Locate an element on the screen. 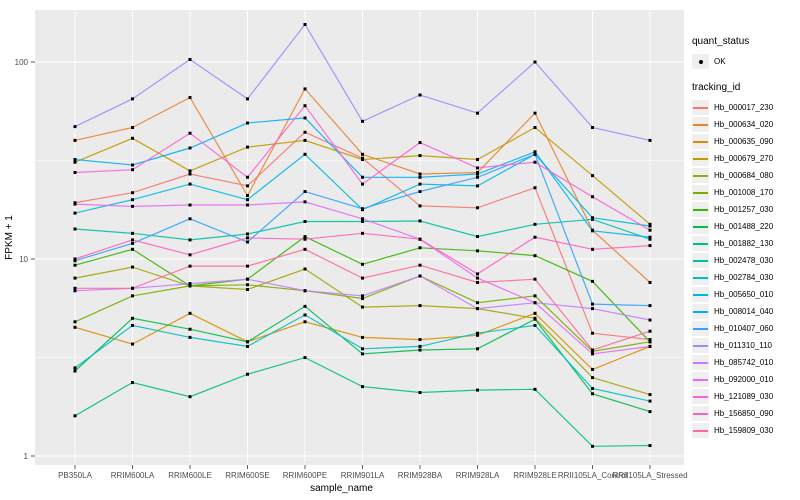  x-axis-title: sample_name is located at coordinates (341, 488).